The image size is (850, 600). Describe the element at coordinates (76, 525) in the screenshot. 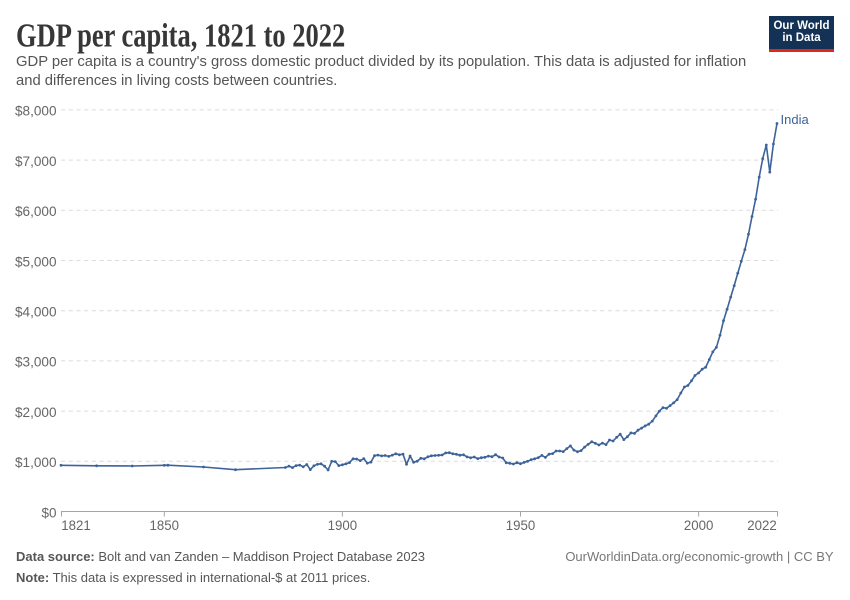

I see `svg-text: 1821` at that location.